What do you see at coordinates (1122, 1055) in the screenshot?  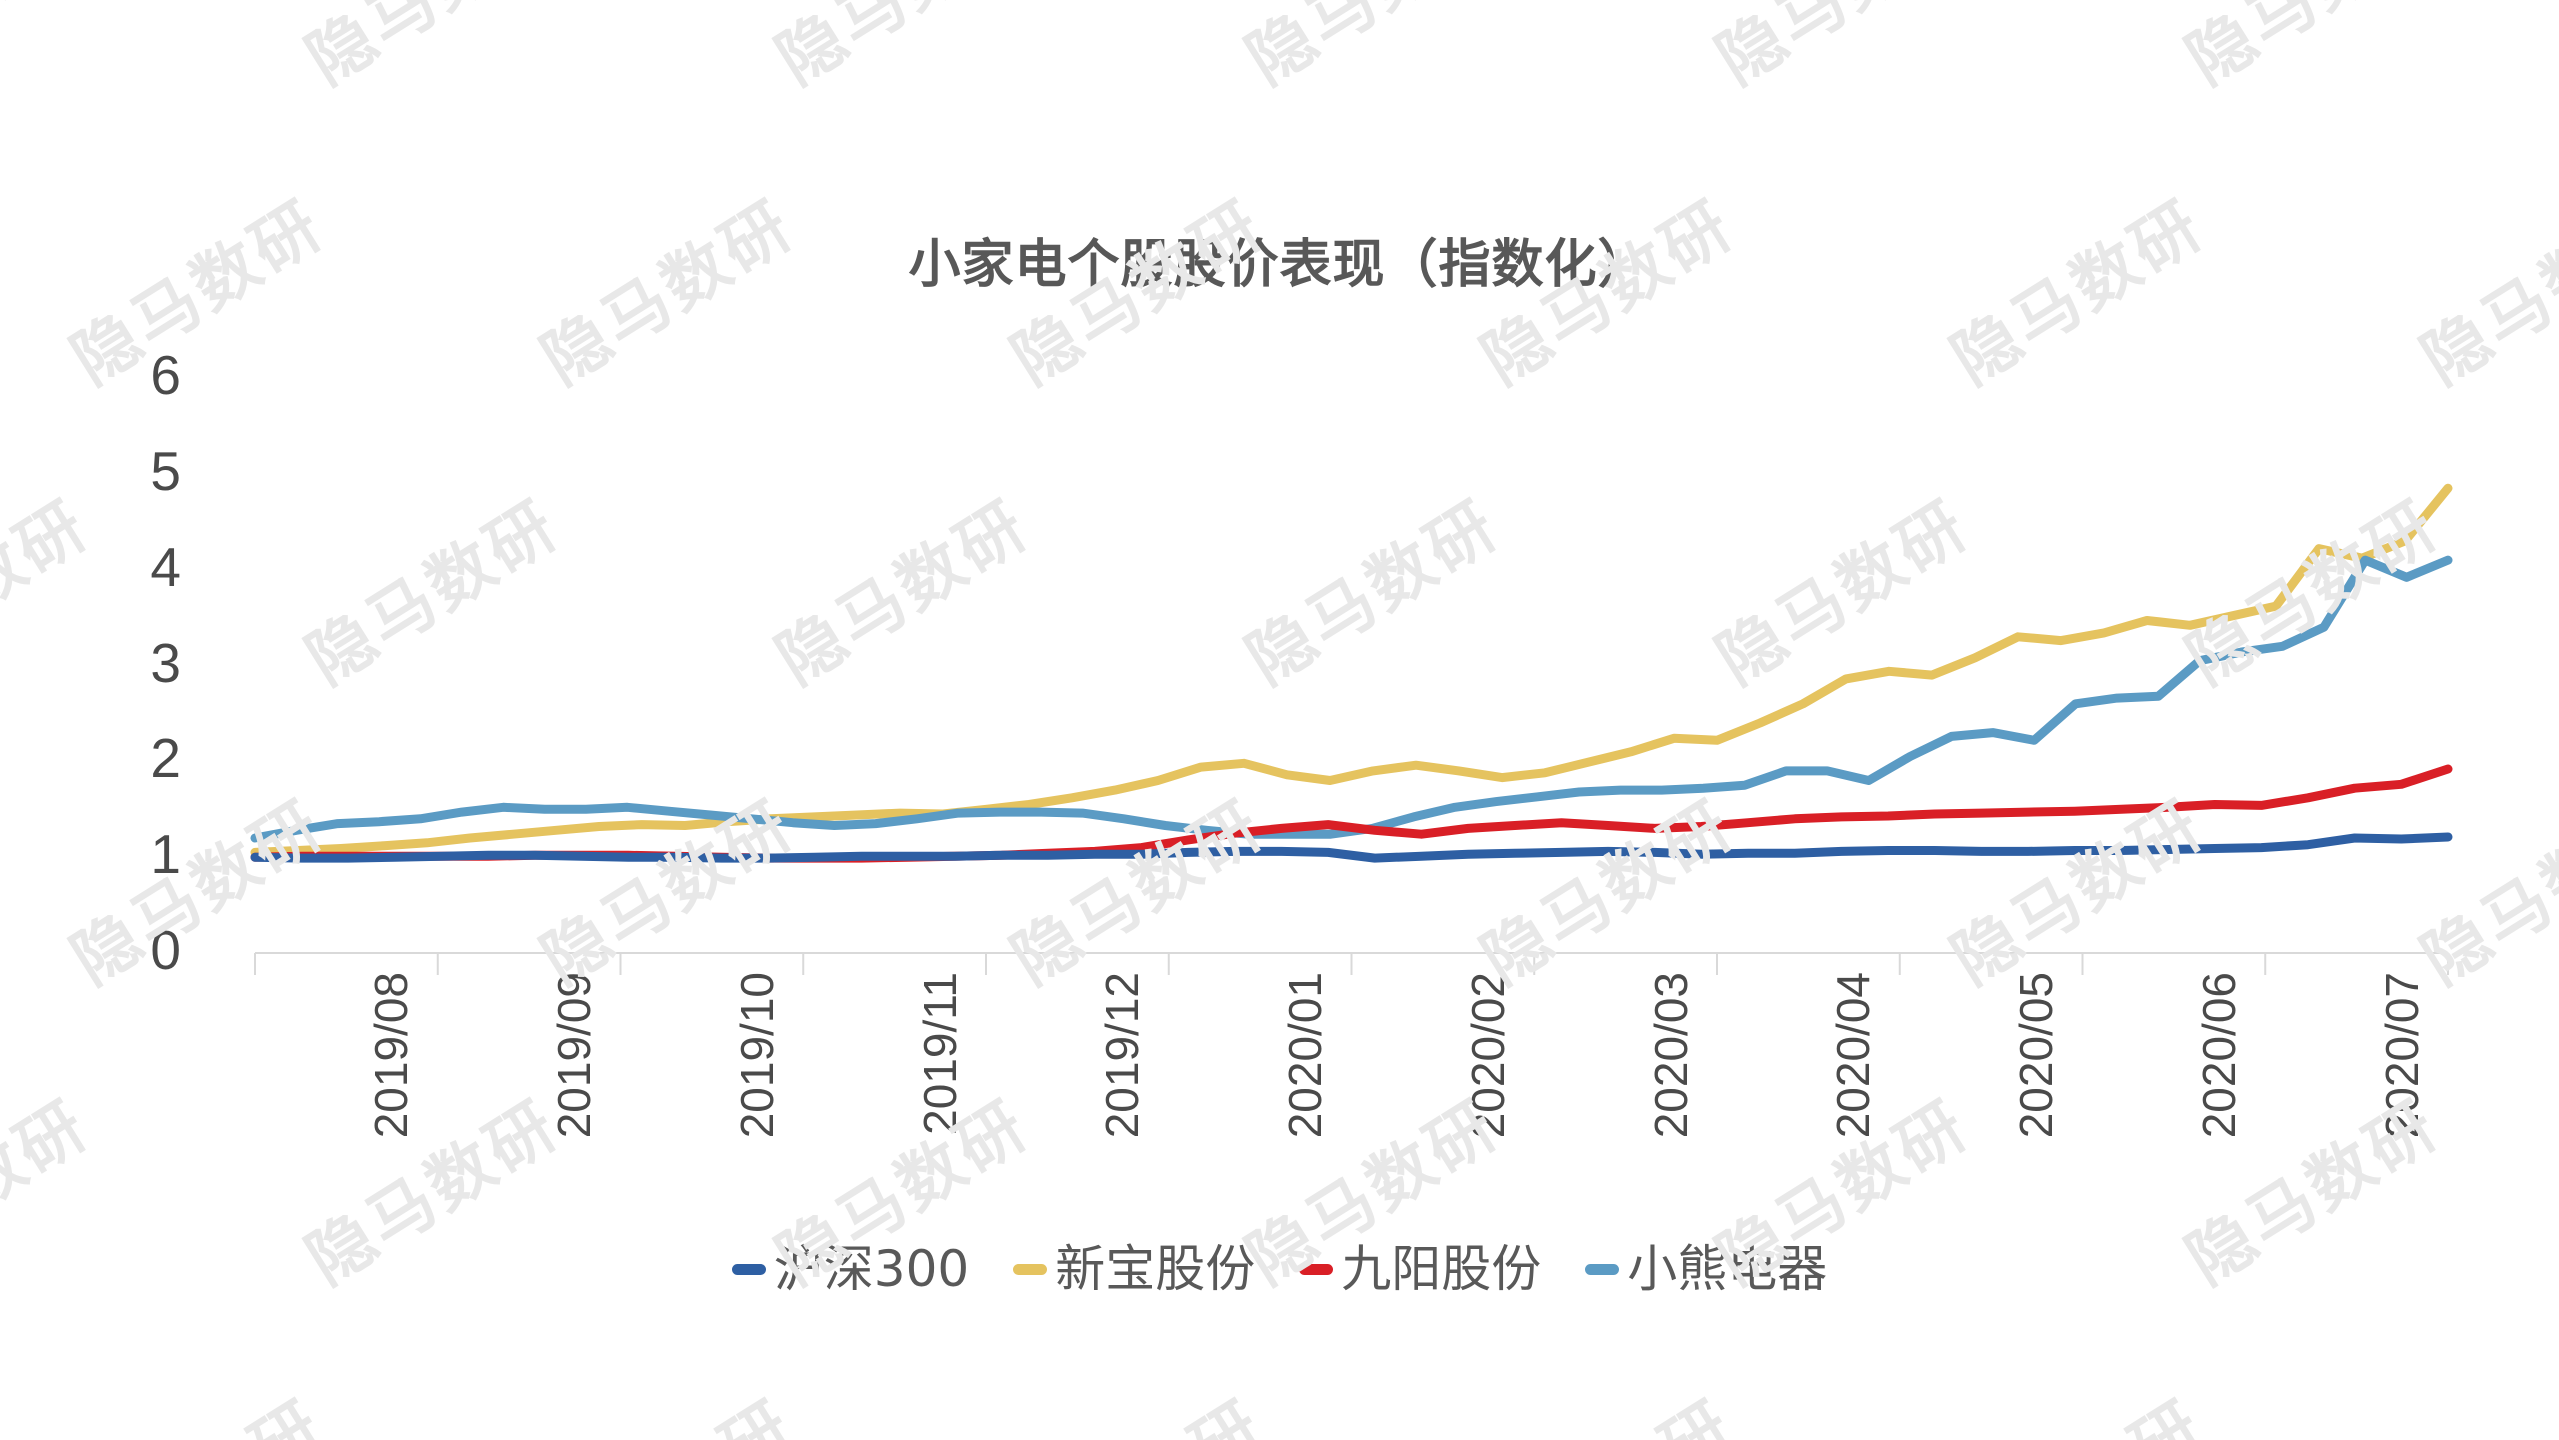 I see `x-axis-tick-label: 2019/12` at bounding box center [1122, 1055].